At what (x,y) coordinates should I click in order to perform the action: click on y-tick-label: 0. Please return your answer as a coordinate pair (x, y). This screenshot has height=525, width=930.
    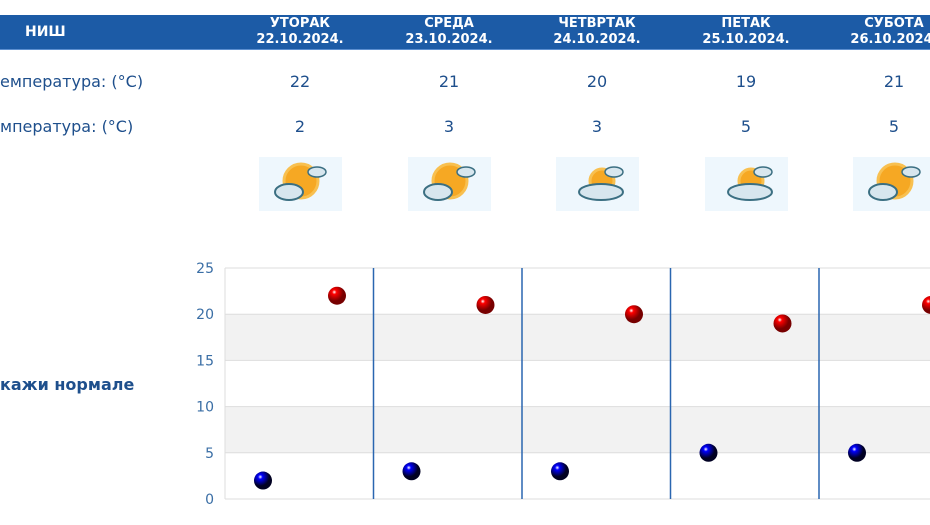
    Looking at the image, I should click on (209, 500).